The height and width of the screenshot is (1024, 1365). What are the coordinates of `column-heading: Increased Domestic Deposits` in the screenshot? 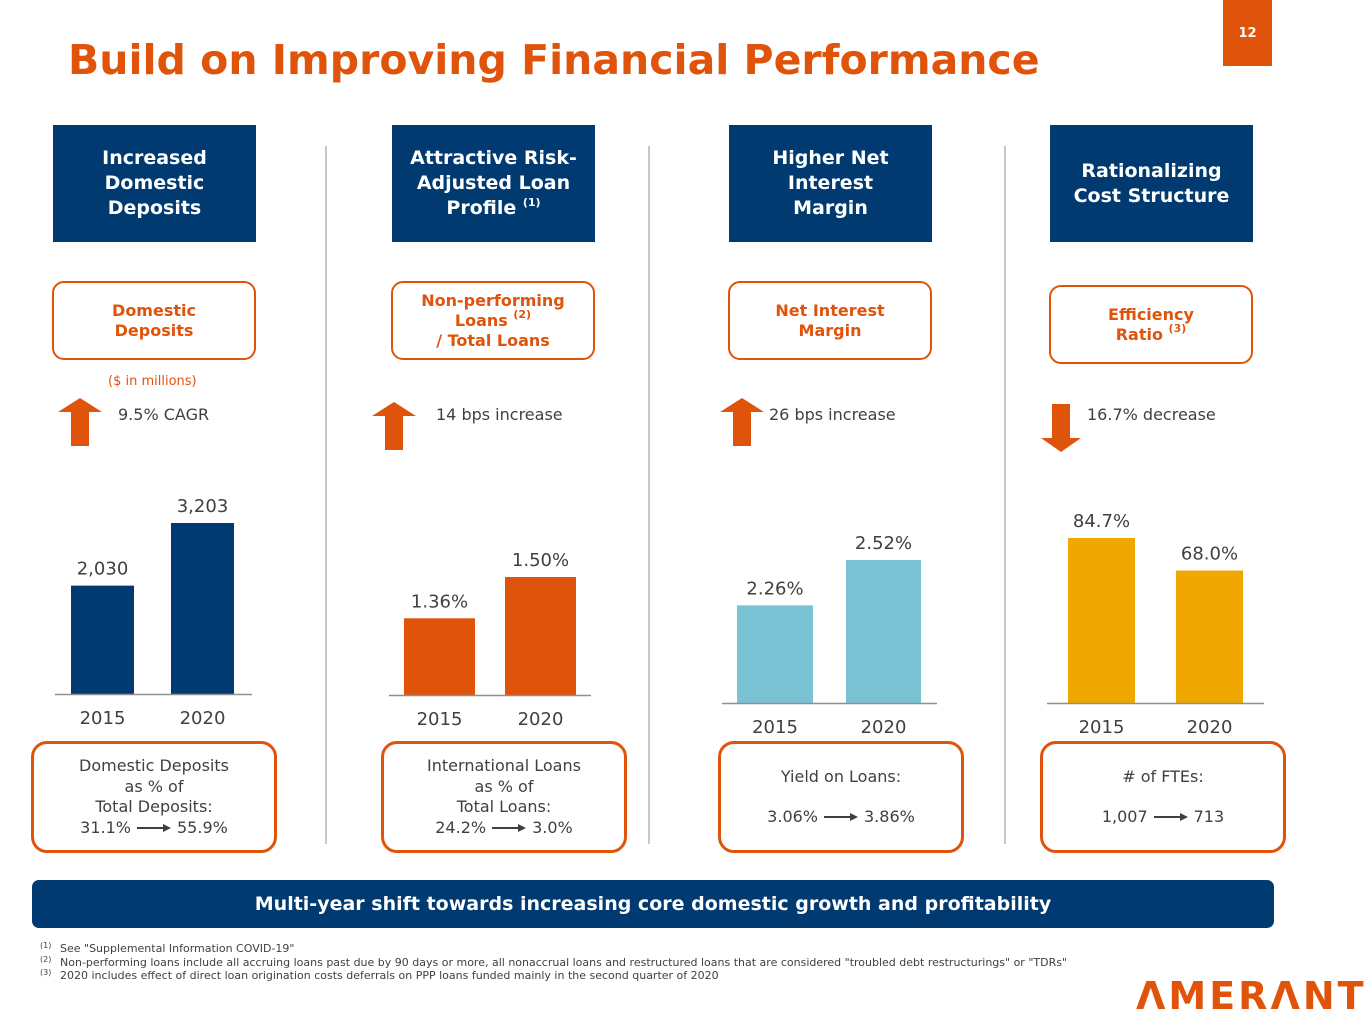 It's located at (154, 183).